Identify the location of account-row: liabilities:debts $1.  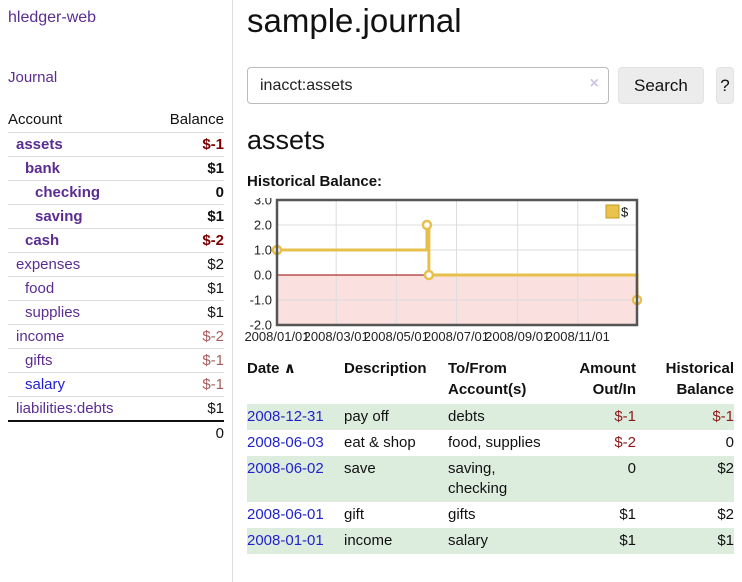
(116, 409).